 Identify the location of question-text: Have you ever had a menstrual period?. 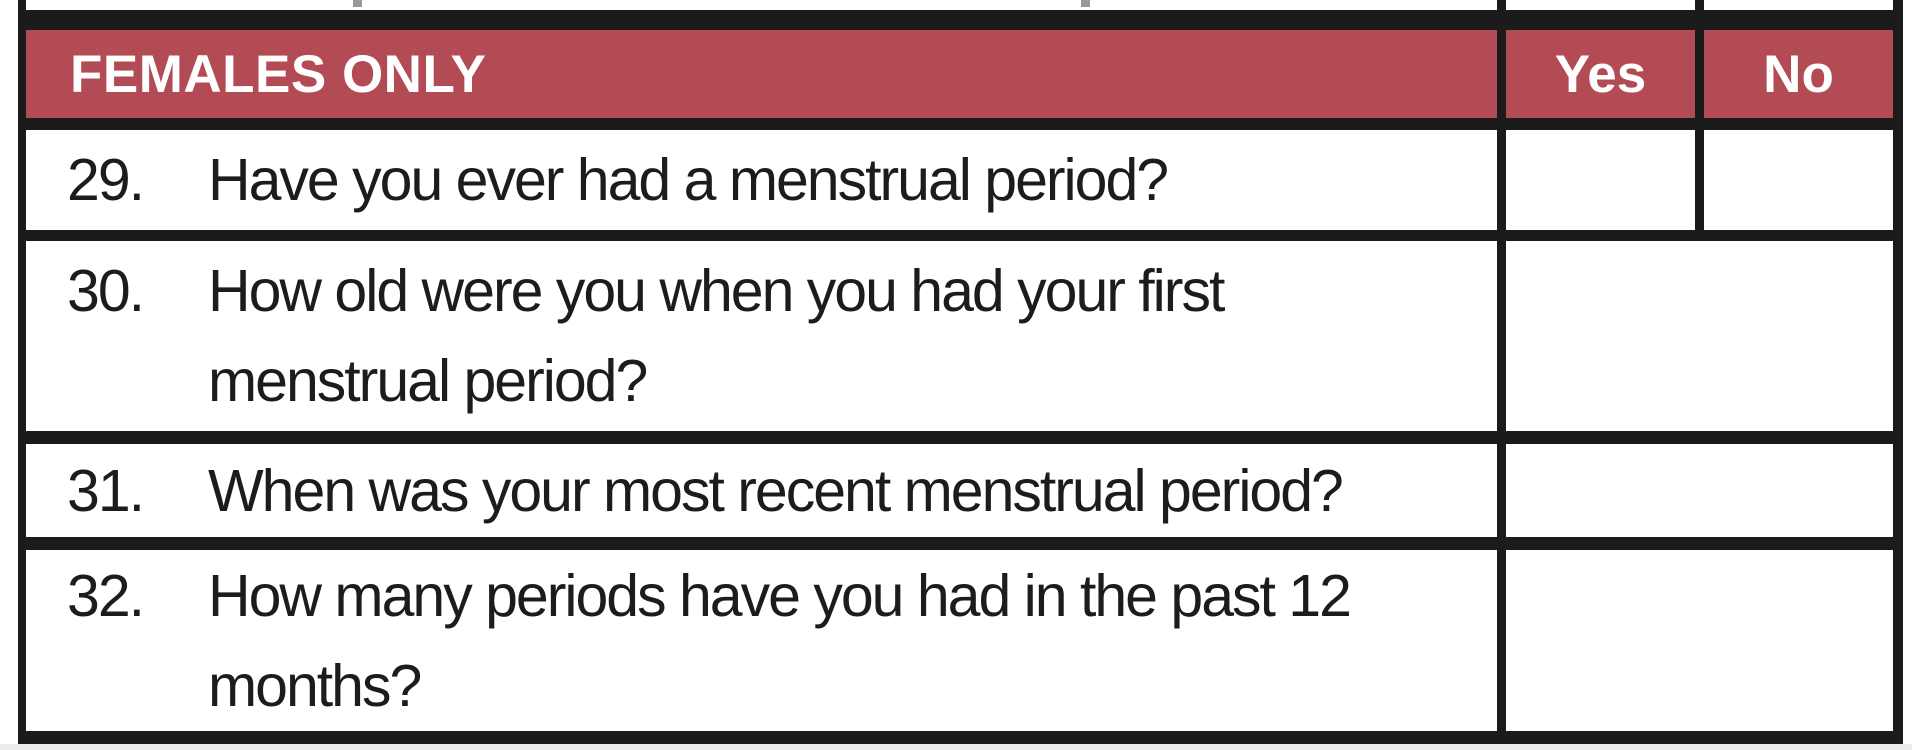
(688, 180).